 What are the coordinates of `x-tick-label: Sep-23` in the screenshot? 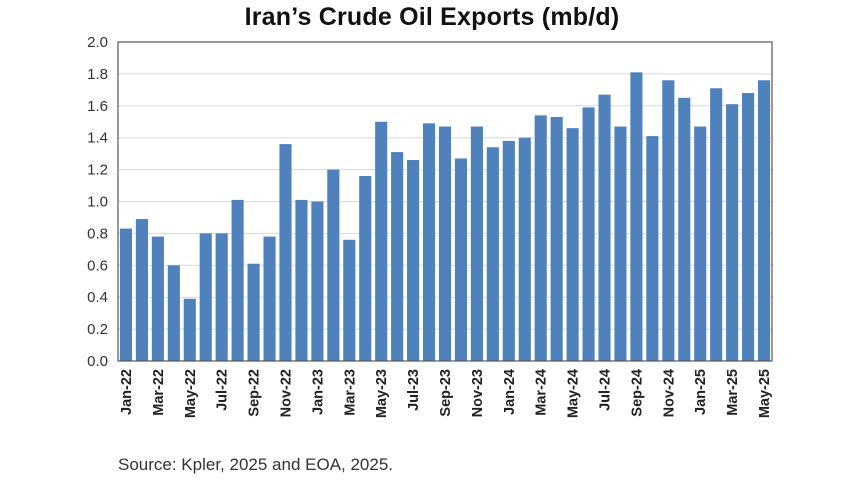 It's located at (446, 393).